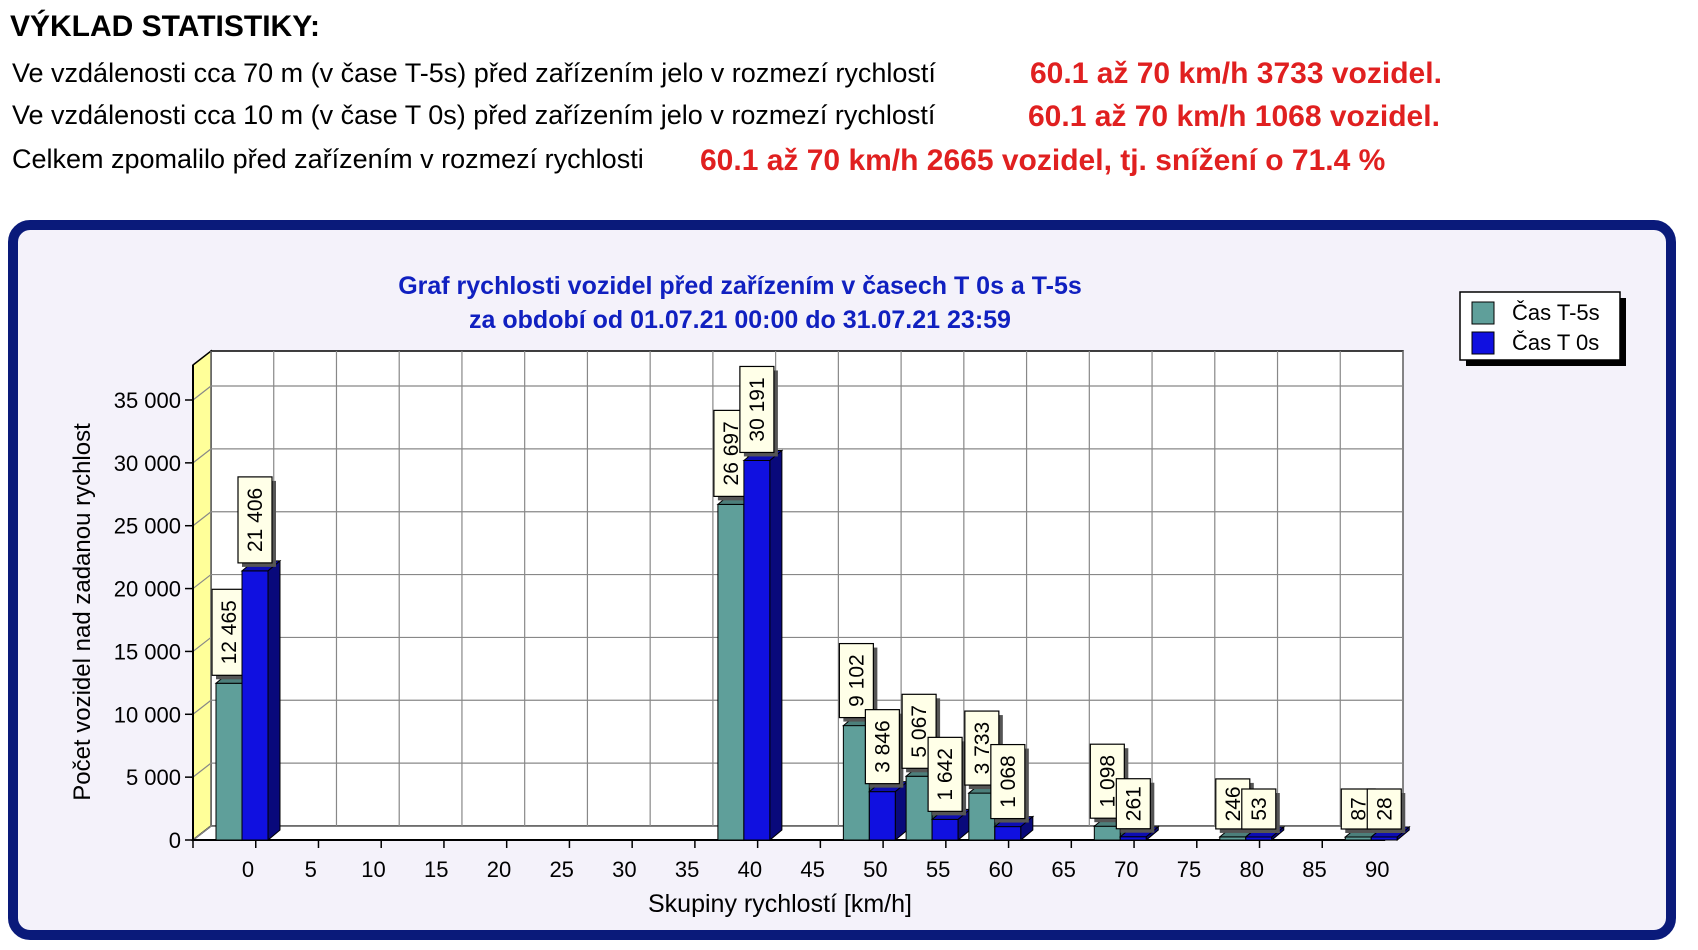  Describe the element at coordinates (1252, 869) in the screenshot. I see `x-tick-label: 80` at that location.